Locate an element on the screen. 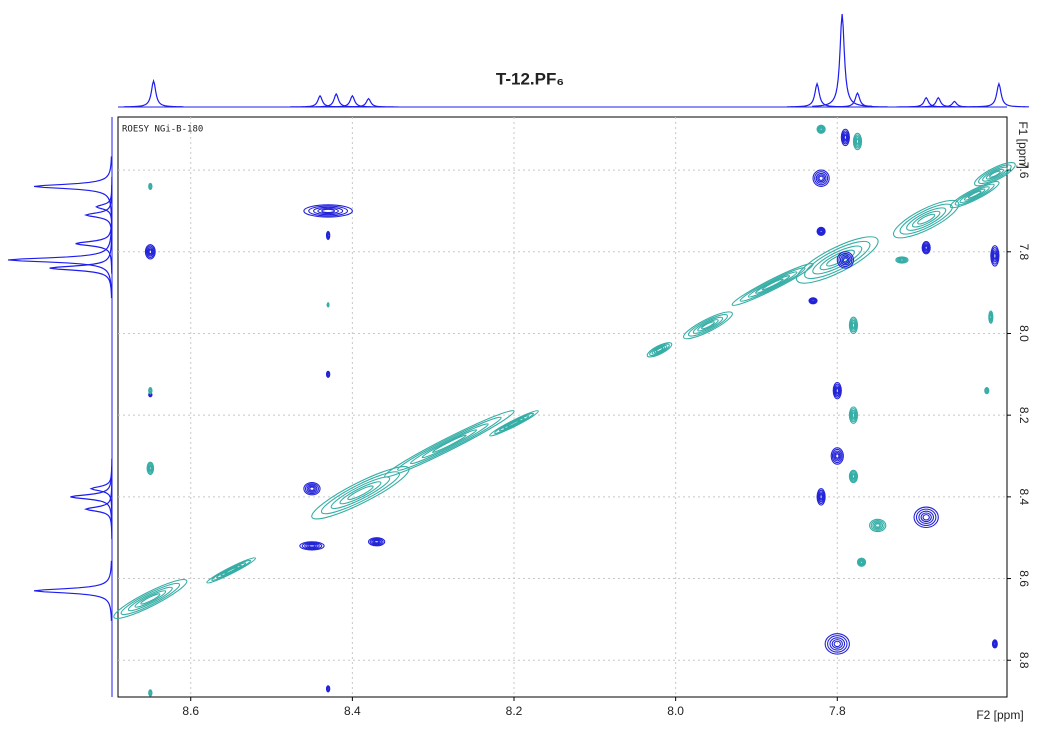  x-tick-label: 8.6 is located at coordinates (190, 711).